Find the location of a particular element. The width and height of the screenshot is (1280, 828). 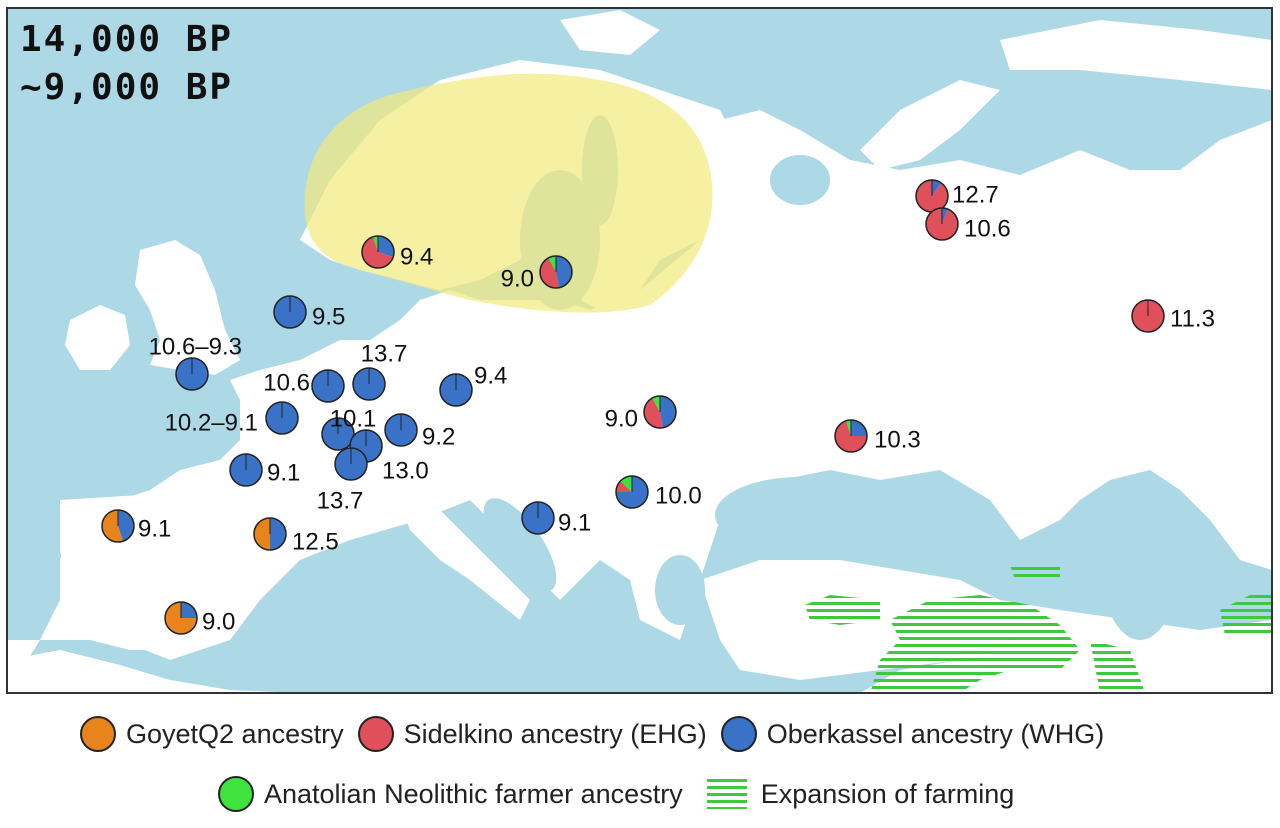

sample-pie: 13.7 is located at coordinates (342, 480).